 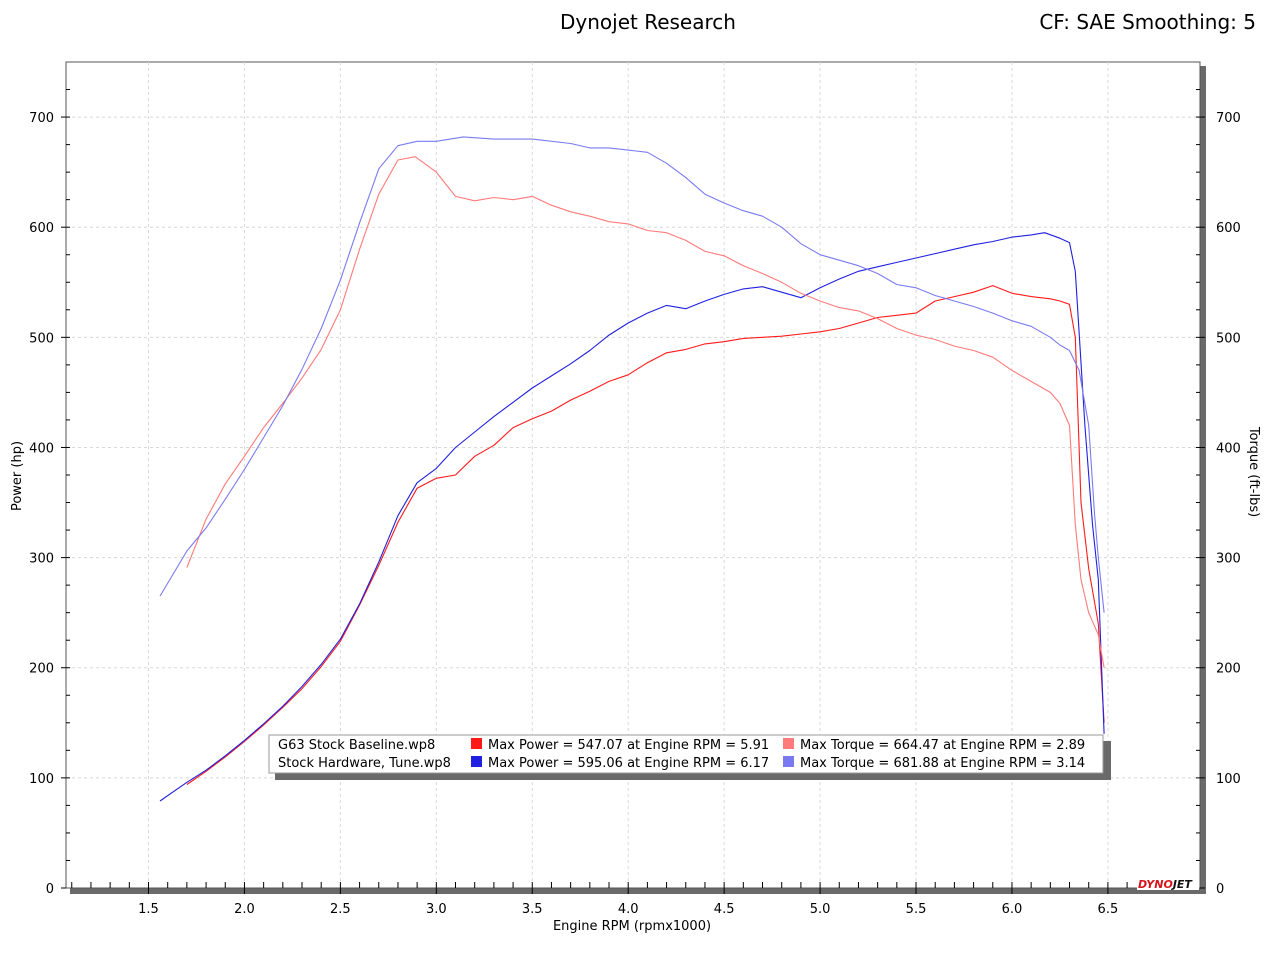 I want to click on logo-text: DYNOJET, so click(x=1165, y=884).